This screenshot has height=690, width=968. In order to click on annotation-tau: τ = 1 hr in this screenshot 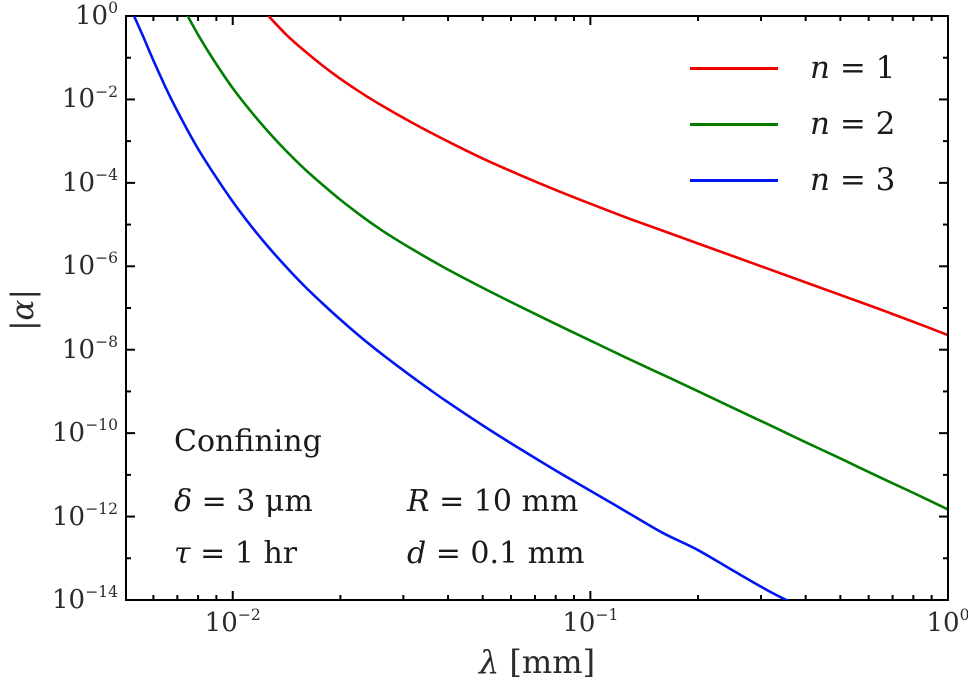, I will do `click(236, 553)`.